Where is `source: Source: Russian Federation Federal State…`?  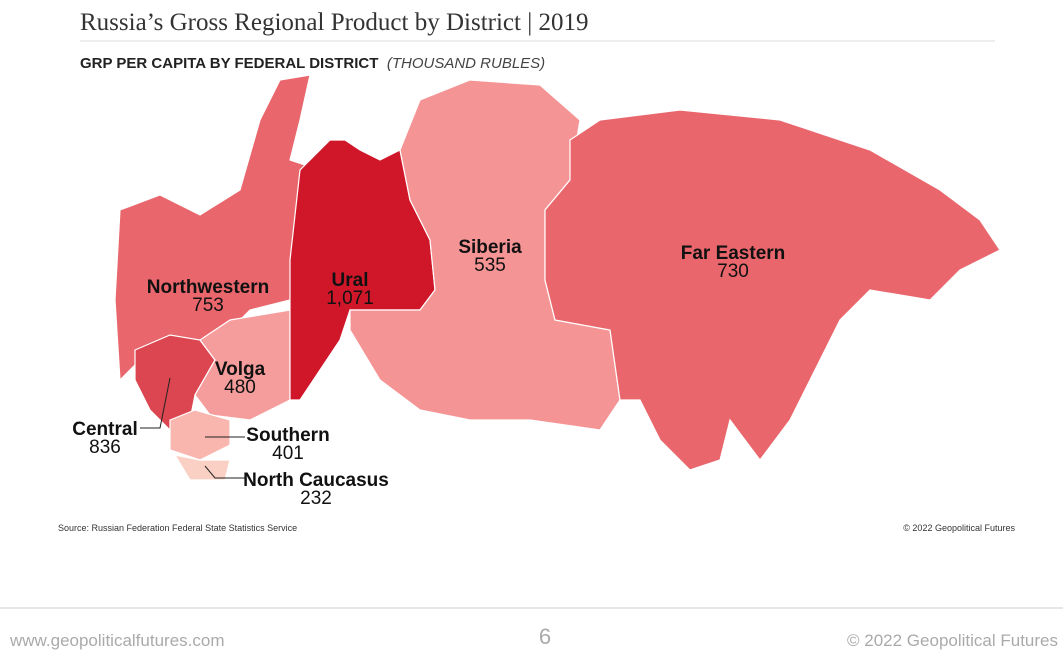 source: Source: Russian Federation Federal State… is located at coordinates (177, 528).